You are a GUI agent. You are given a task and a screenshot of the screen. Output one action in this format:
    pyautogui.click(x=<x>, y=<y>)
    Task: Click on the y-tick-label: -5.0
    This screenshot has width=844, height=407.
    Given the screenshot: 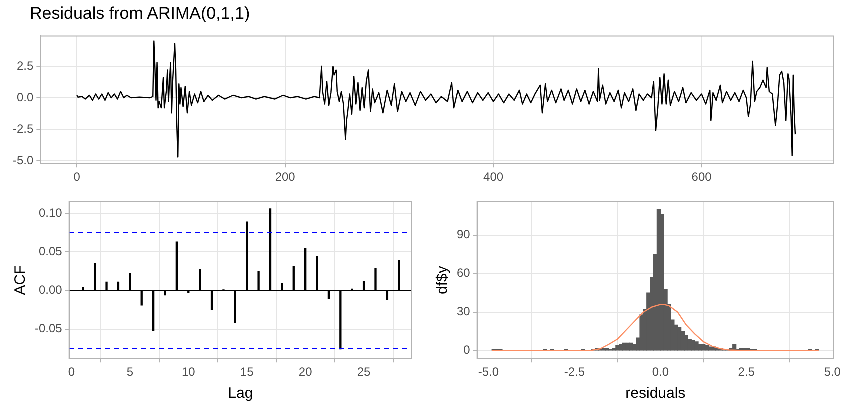 What is the action you would take?
    pyautogui.click(x=23, y=160)
    